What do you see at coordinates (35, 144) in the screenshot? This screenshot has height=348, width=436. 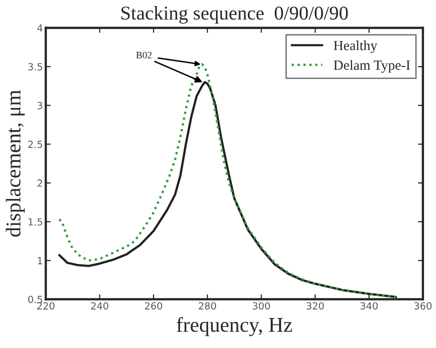 I see `y-tick-label: 2.5` at bounding box center [35, 144].